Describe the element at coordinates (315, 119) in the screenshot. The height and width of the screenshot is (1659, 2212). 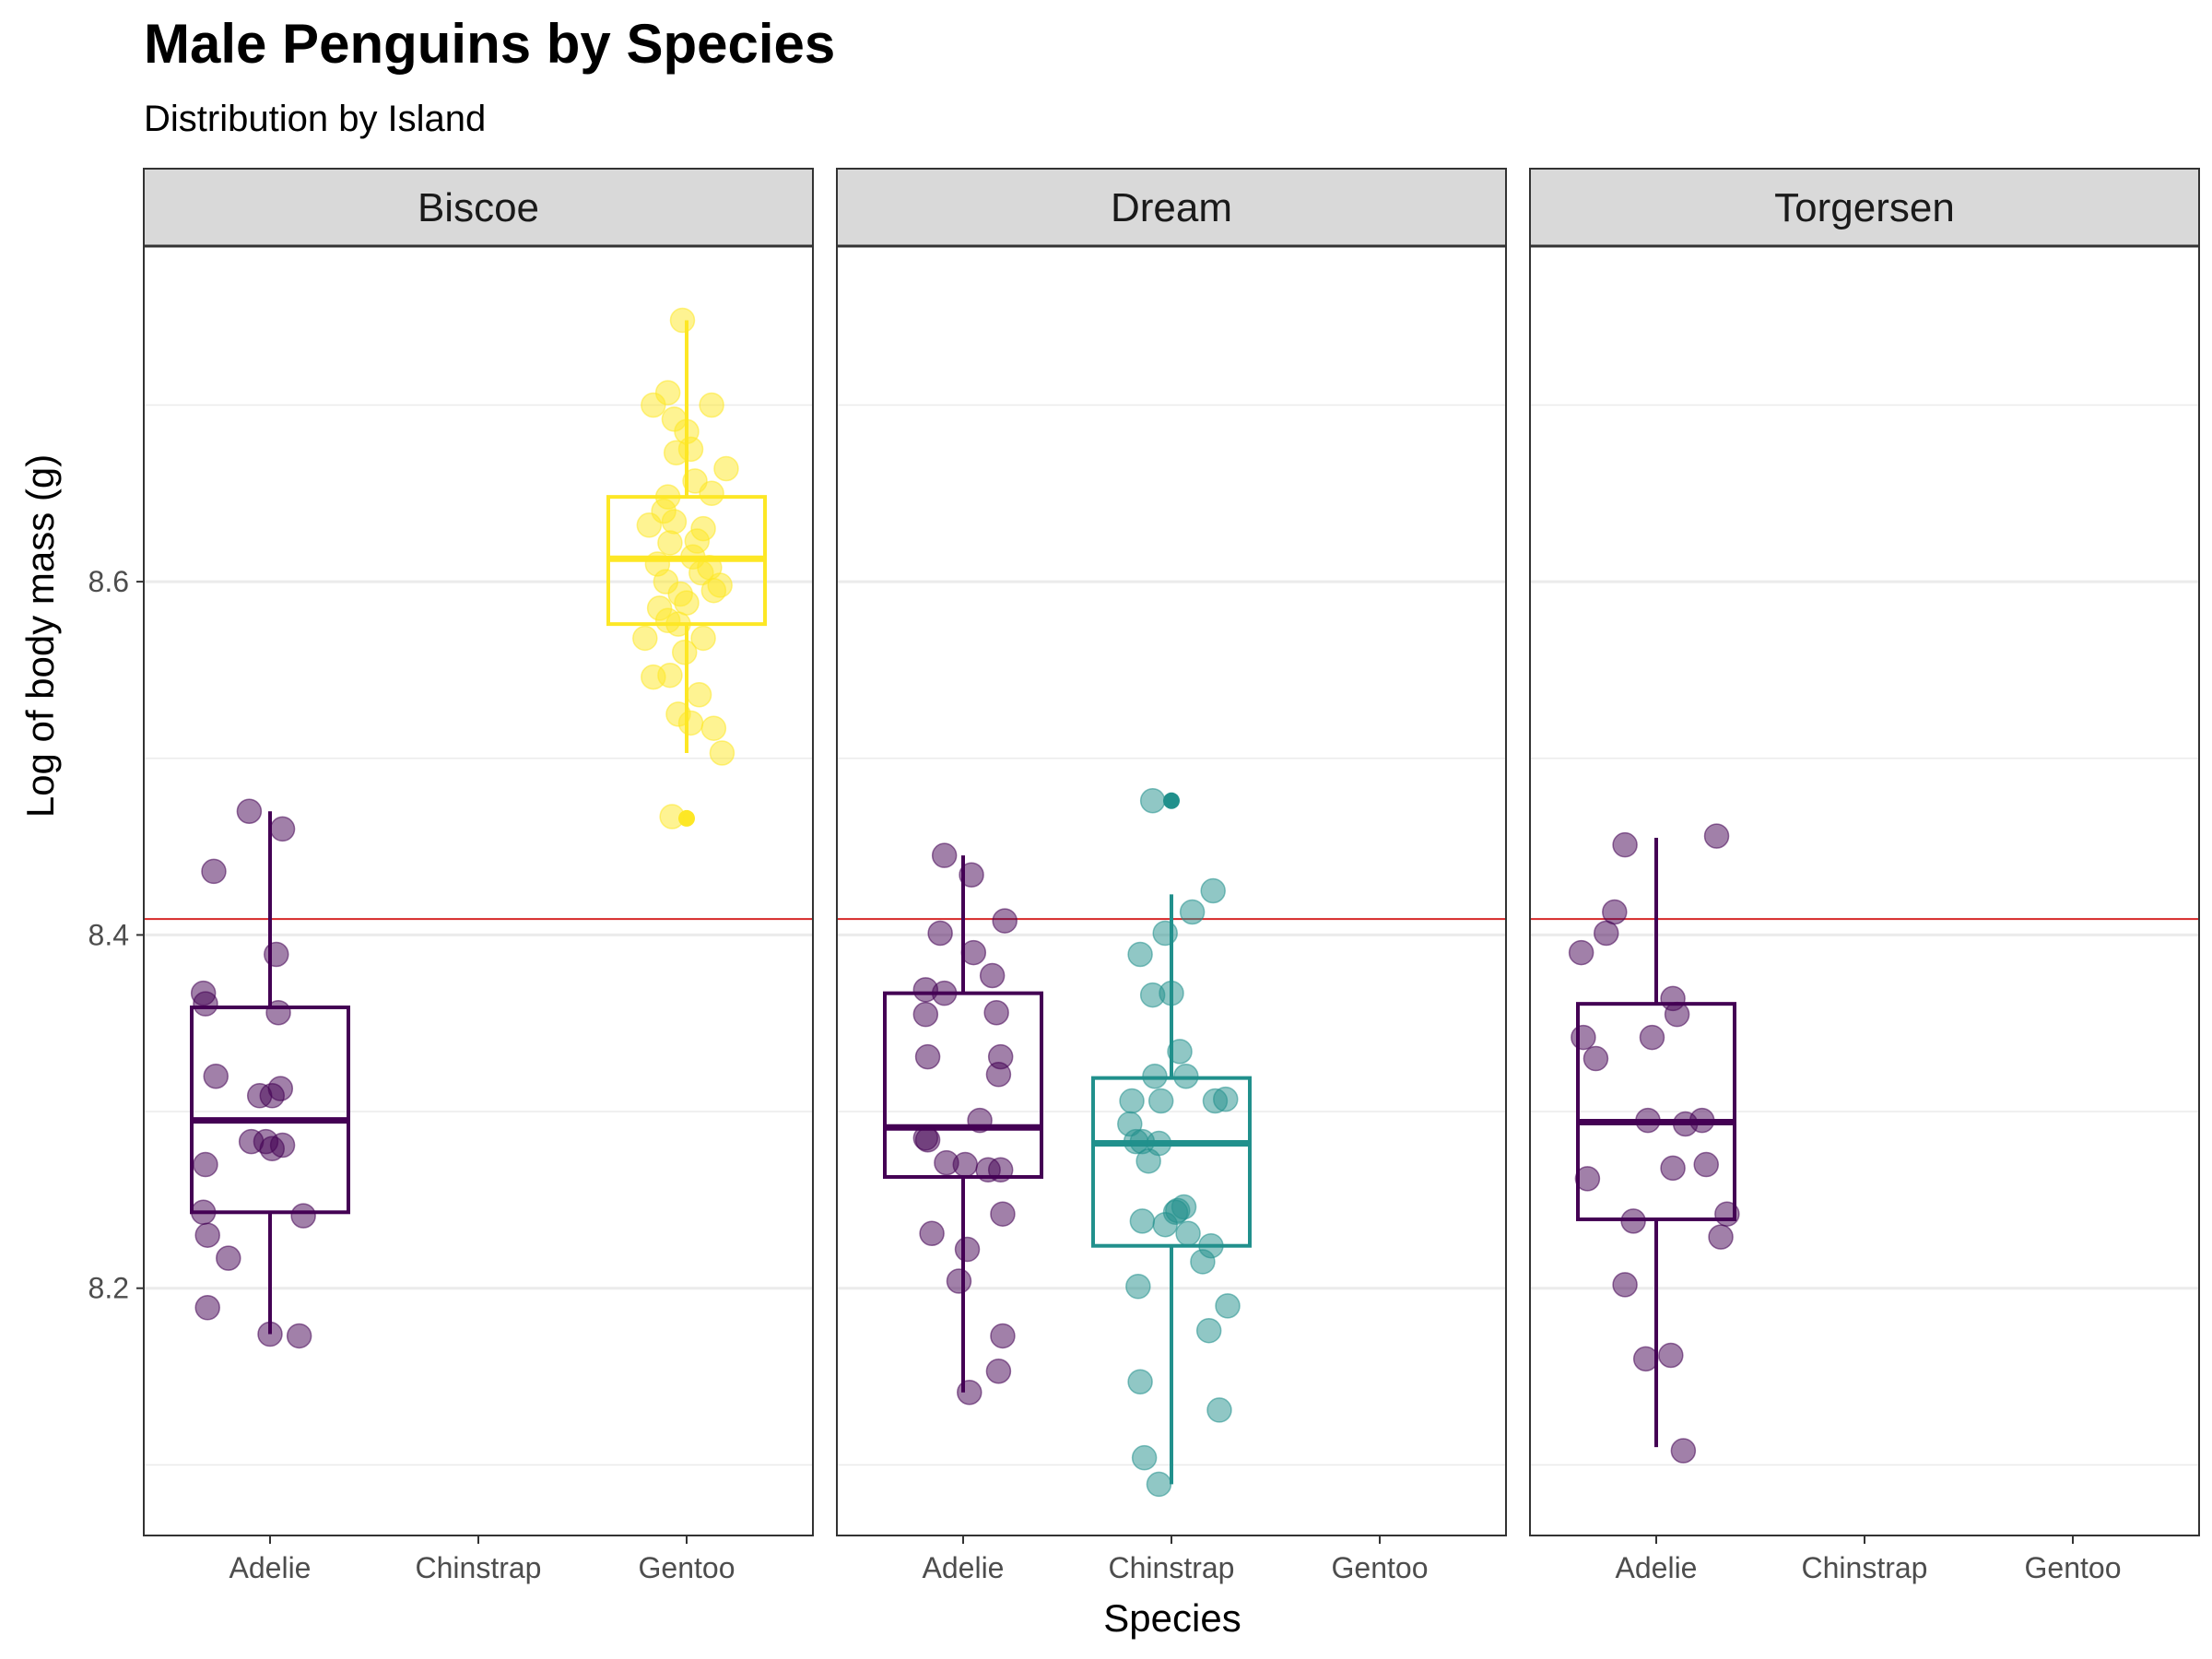
I see `chart-subtitle: Distribution by Island` at that location.